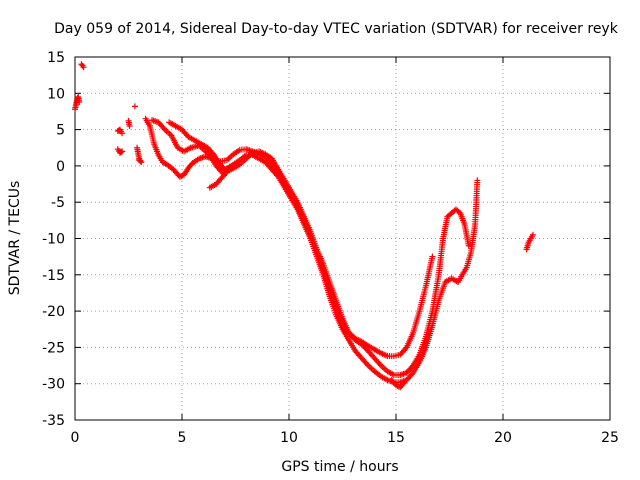 This screenshot has height=480, width=640. Describe the element at coordinates (15, 238) in the screenshot. I see `y-axis-label: SDTVAR / TECUs` at that location.